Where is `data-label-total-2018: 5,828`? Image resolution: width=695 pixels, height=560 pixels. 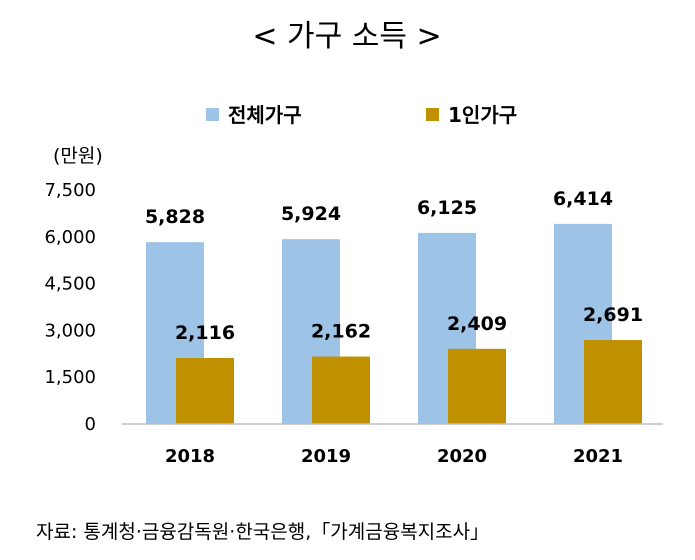 data-label-total-2018: 5,828 is located at coordinates (175, 217).